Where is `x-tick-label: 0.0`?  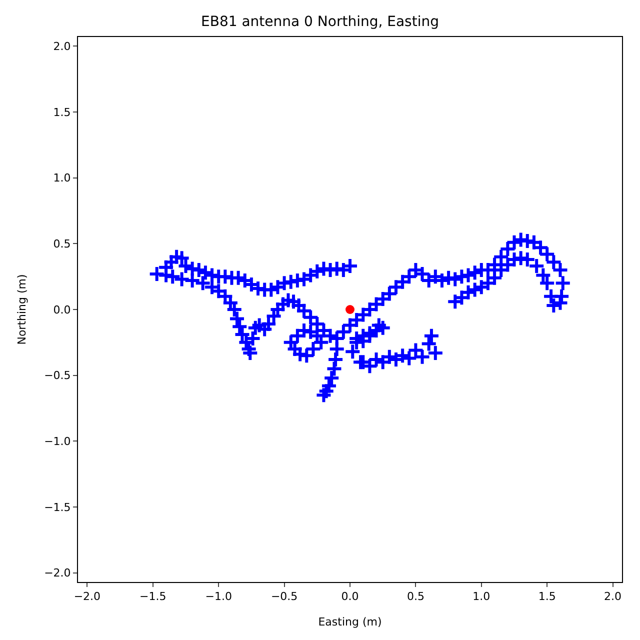
x-tick-label: 0.0 is located at coordinates (350, 597).